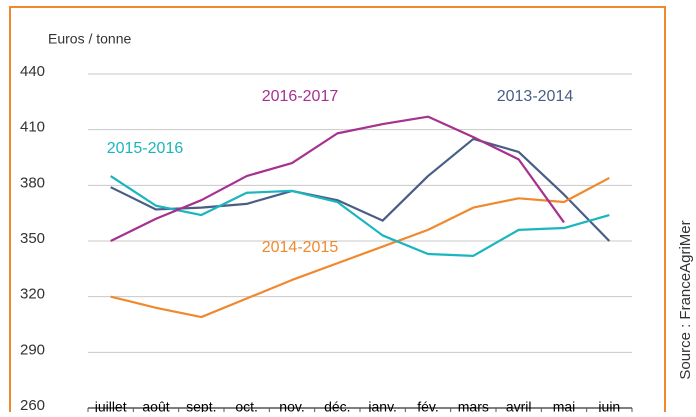 The image size is (696, 417). Describe the element at coordinates (32, 349) in the screenshot. I see `y-tick-label: 290` at that location.